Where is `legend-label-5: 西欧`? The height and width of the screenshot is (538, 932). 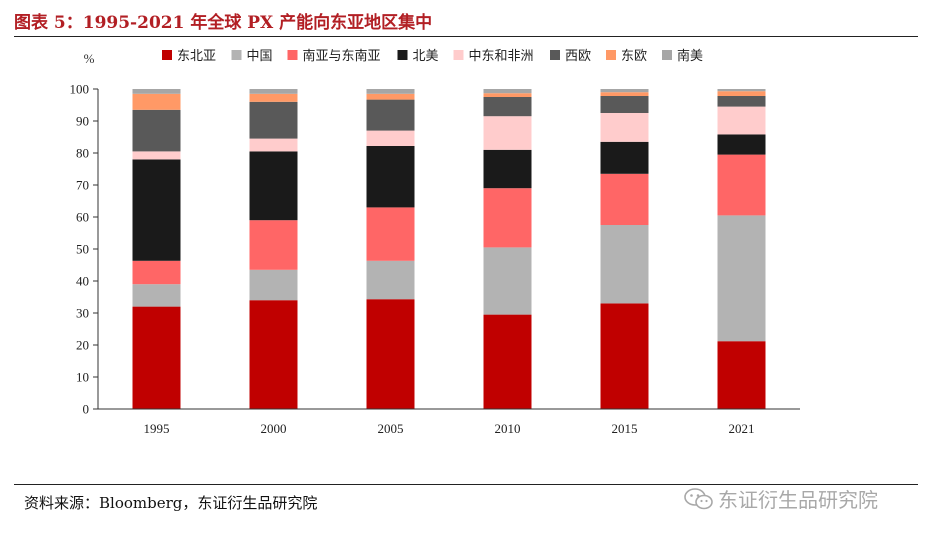
legend-label-5: 西欧 is located at coordinates (578, 56).